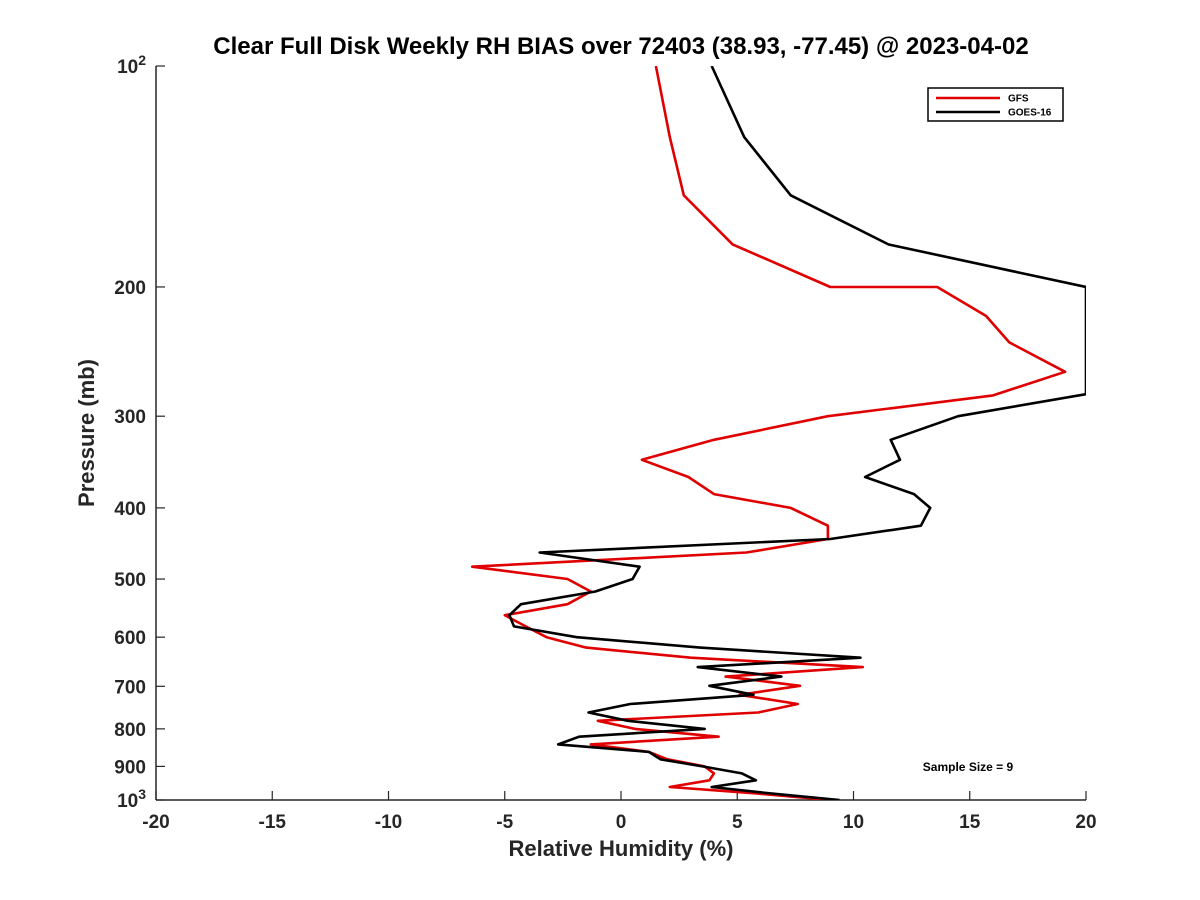  I want to click on y-tick-label: 400, so click(130, 509).